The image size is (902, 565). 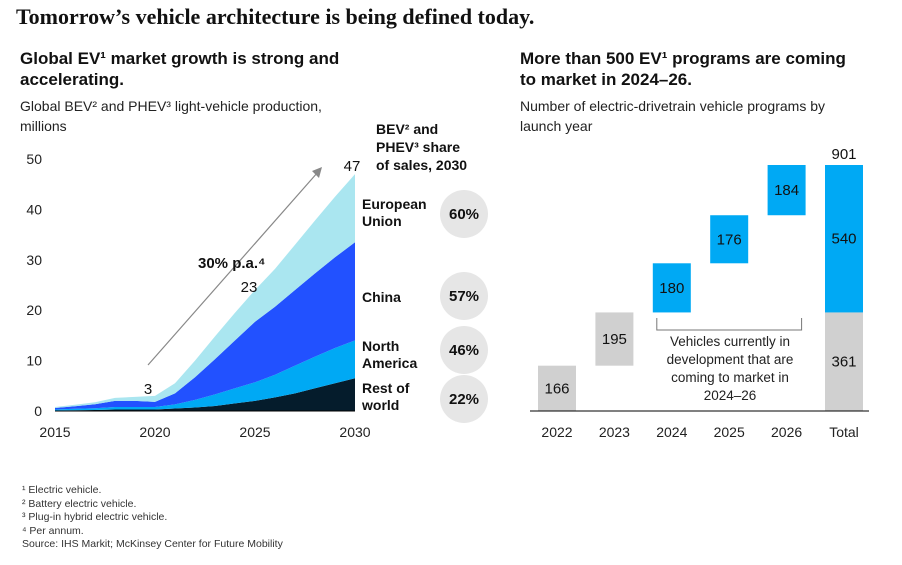 I want to click on region-label-rest-of-world: Rest of world, so click(x=385, y=397).